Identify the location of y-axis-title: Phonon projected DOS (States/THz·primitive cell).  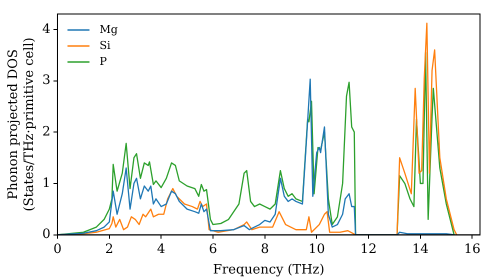
(21, 124).